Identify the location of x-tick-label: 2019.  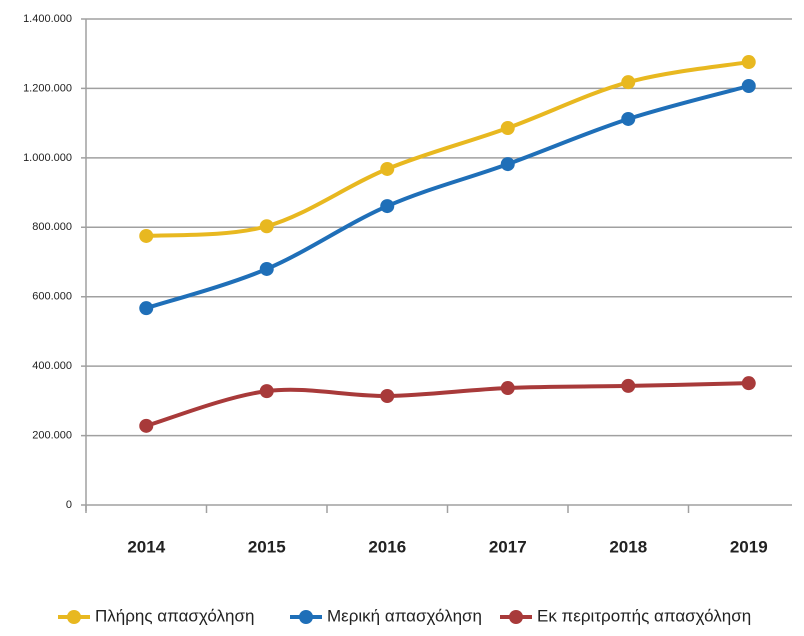
(749, 546).